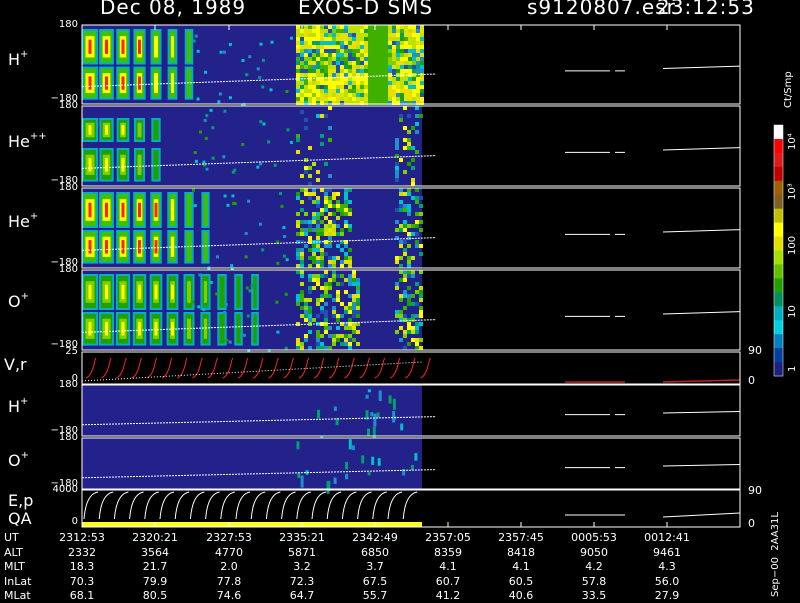 Image resolution: width=800 pixels, height=603 pixels. I want to click on panel-label-qa: QA, so click(20, 518).